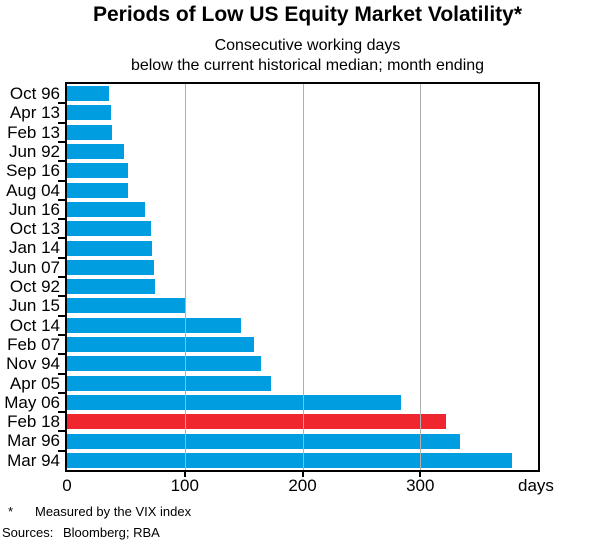 This screenshot has width=615, height=549. Describe the element at coordinates (67, 485) in the screenshot. I see `x-label-0: 0` at that location.